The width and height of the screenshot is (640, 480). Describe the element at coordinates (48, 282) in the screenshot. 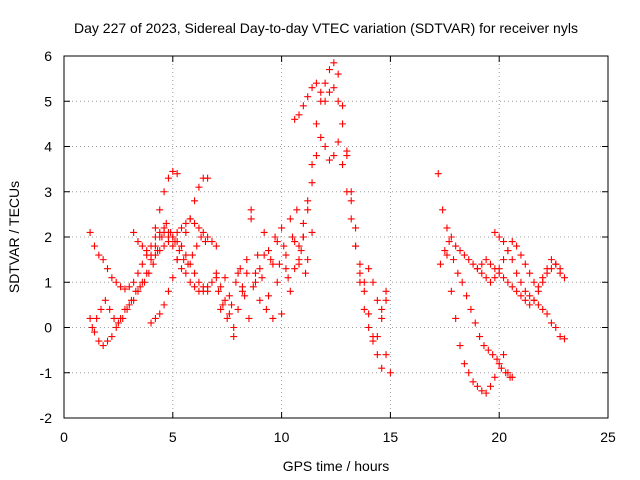

I see `y-tick-label: 1` at that location.